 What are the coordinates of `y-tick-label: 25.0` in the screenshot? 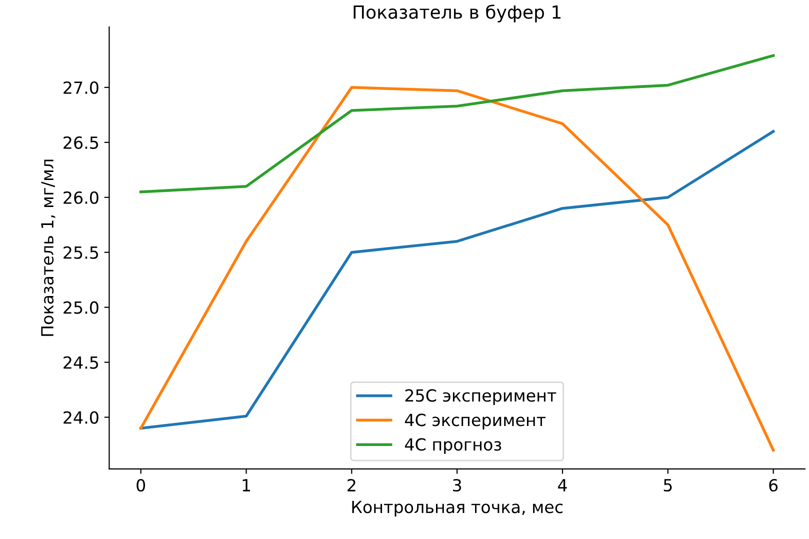 It's located at (81, 307).